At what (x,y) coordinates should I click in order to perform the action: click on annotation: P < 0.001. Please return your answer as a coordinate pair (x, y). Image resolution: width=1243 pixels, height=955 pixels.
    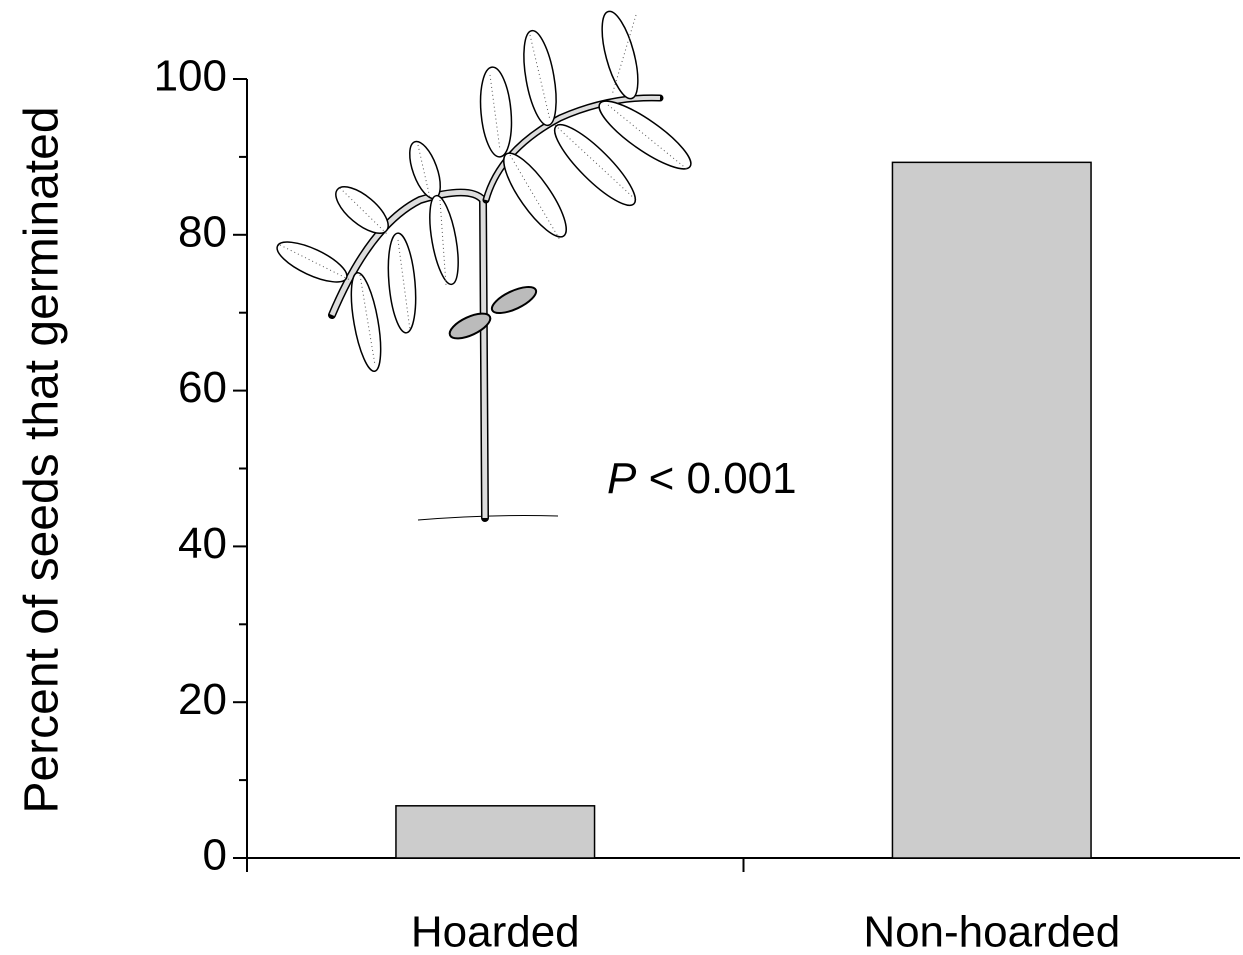
    Looking at the image, I should click on (702, 478).